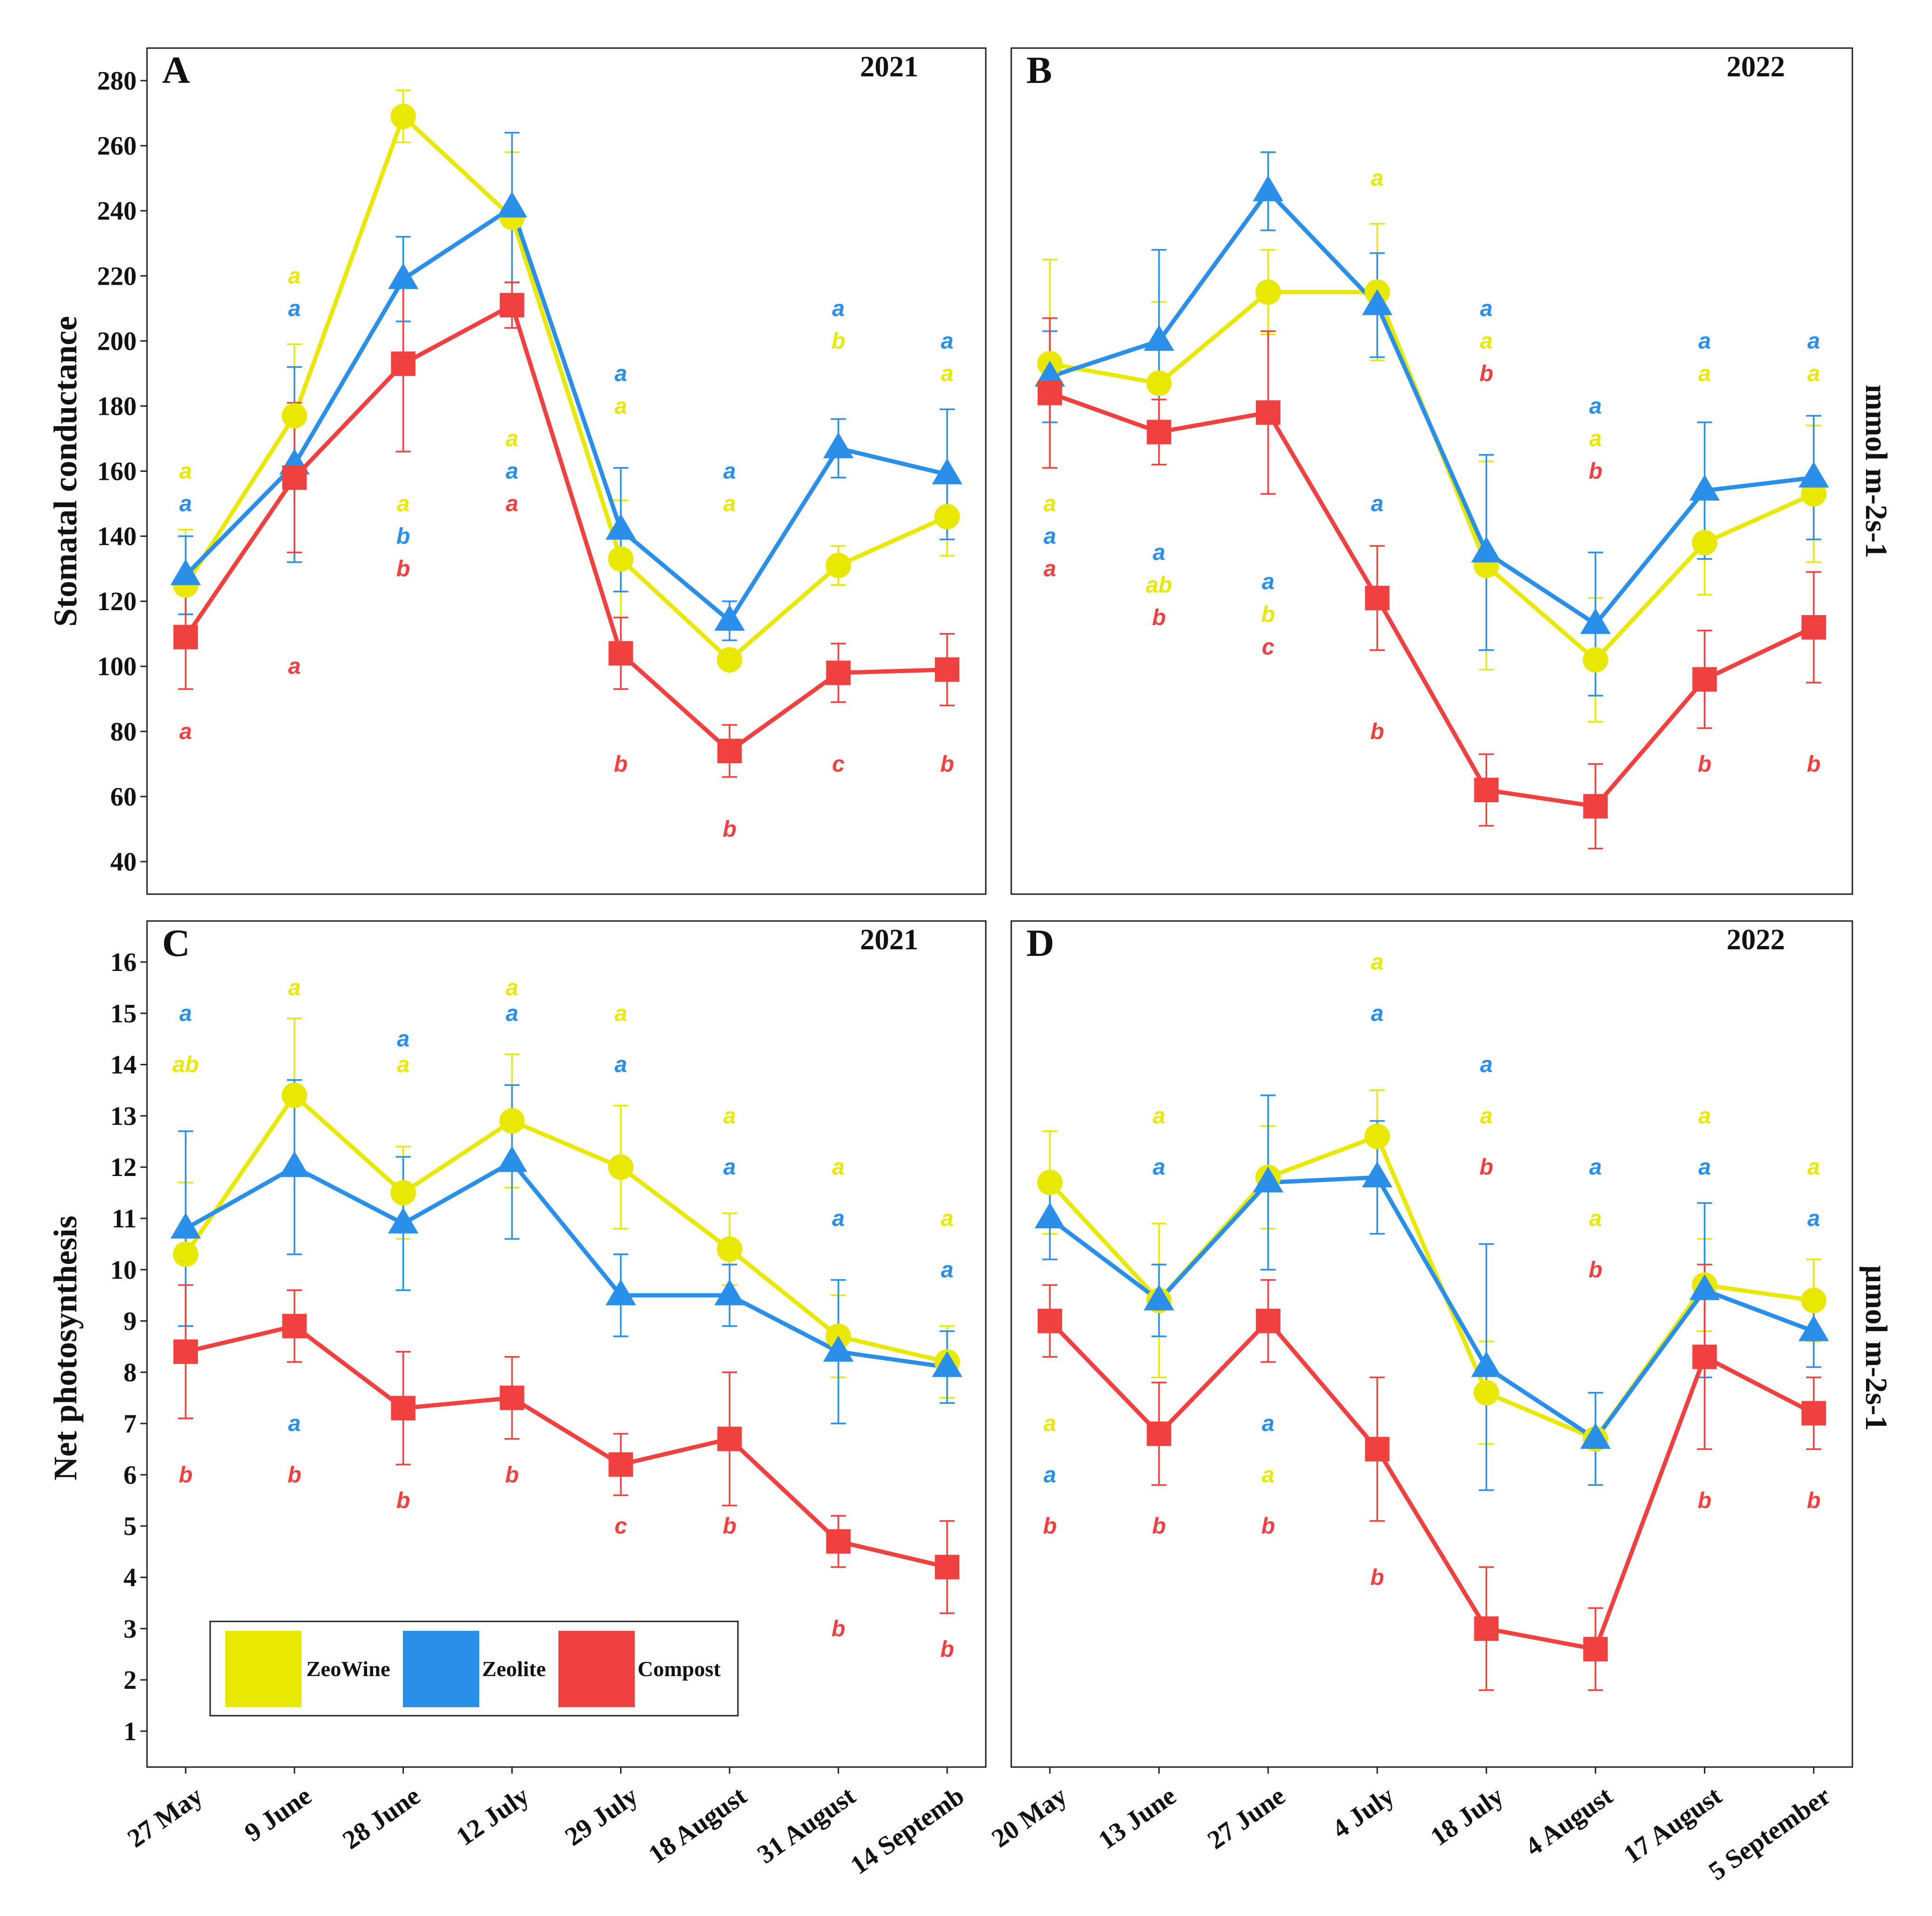  I want to click on y-tick-label: 60, so click(123, 797).